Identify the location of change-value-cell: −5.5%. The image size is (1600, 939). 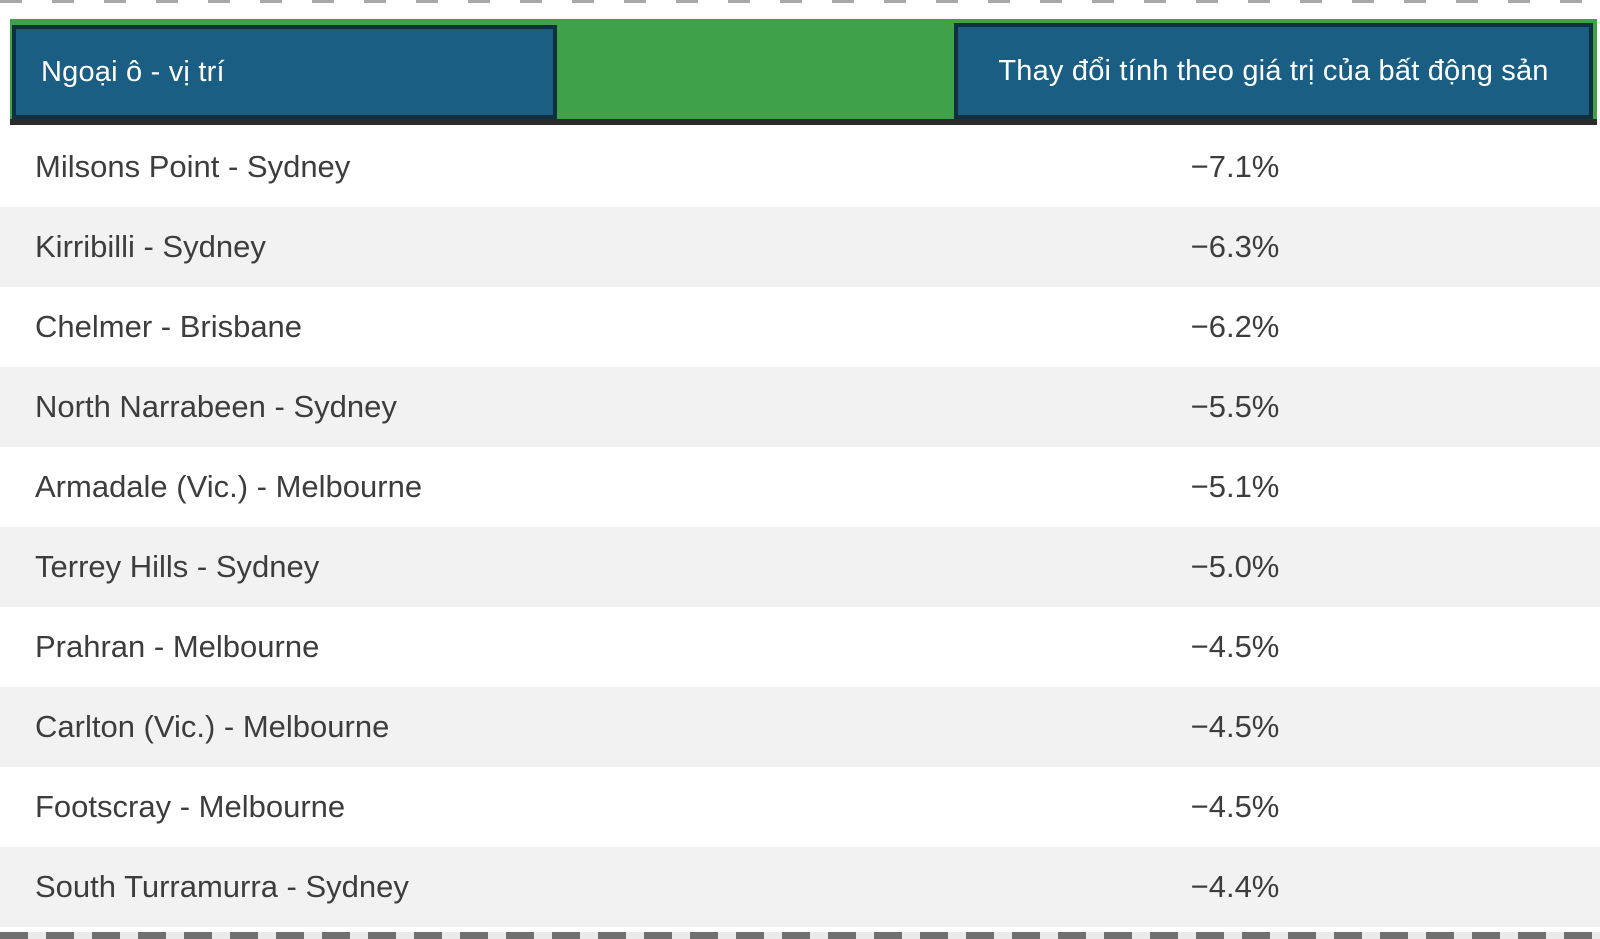
(1235, 406).